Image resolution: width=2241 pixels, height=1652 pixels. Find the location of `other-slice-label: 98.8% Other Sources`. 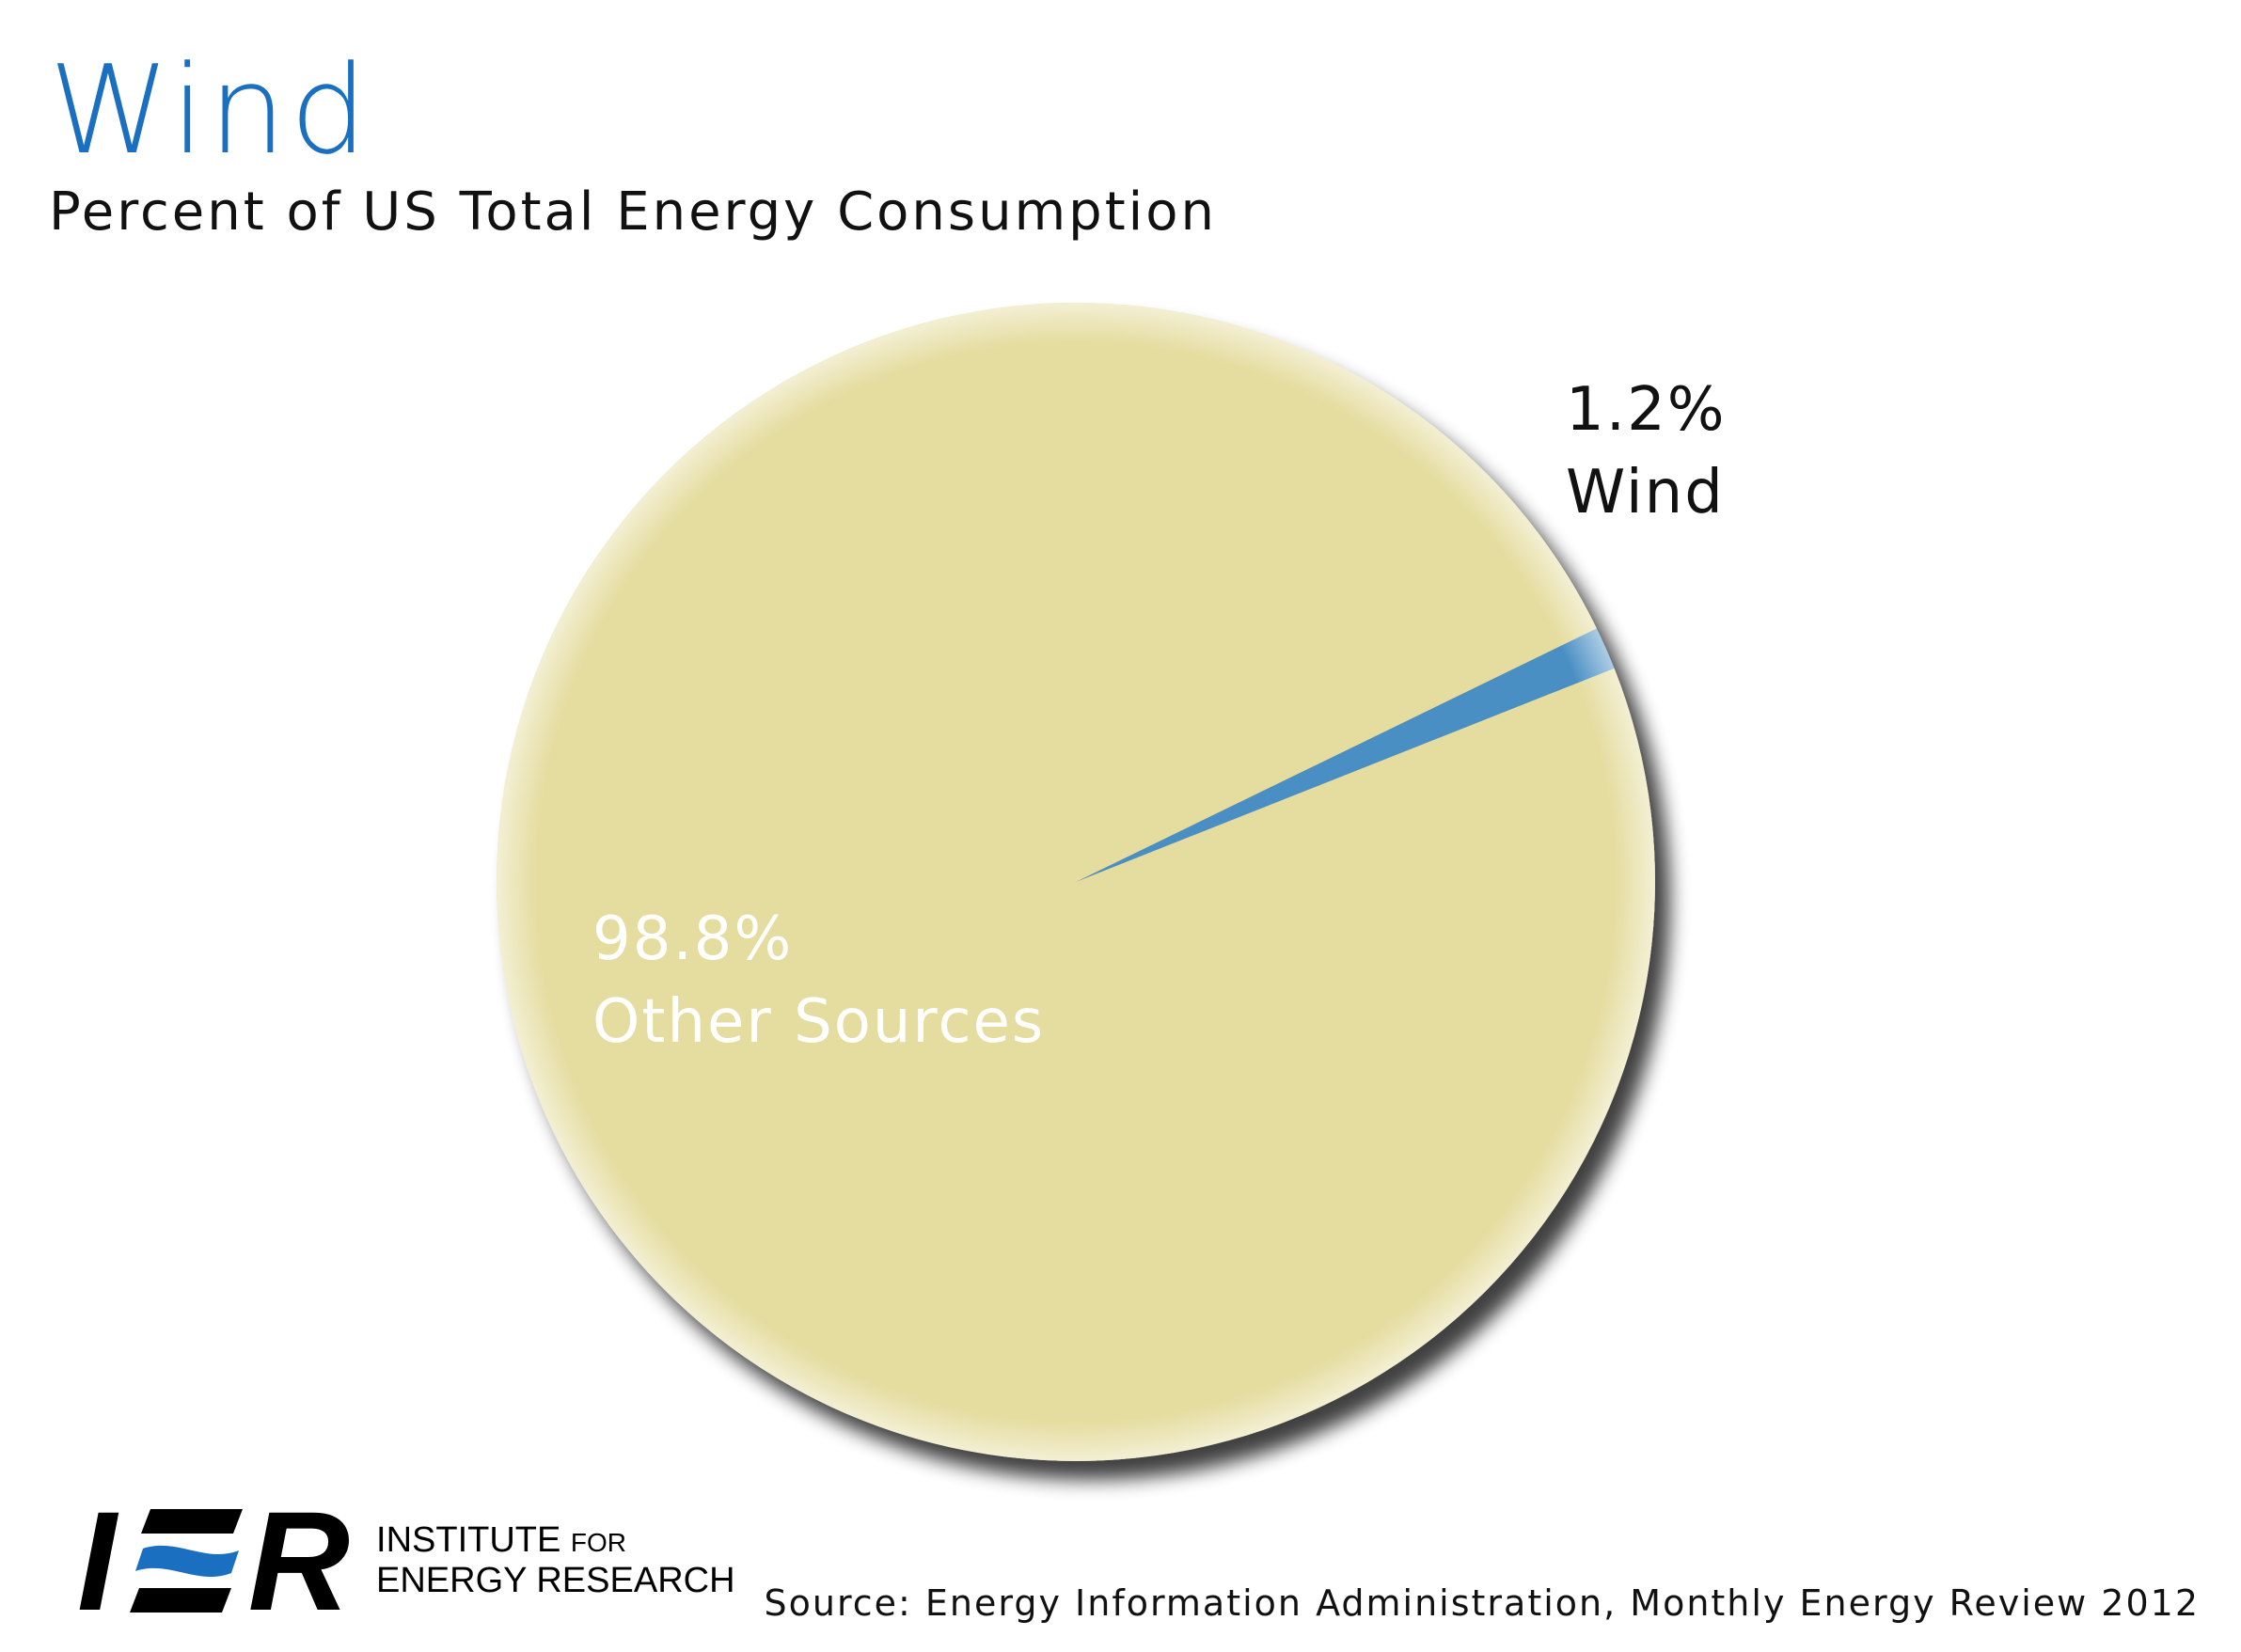

other-slice-label: 98.8% Other Sources is located at coordinates (818, 981).